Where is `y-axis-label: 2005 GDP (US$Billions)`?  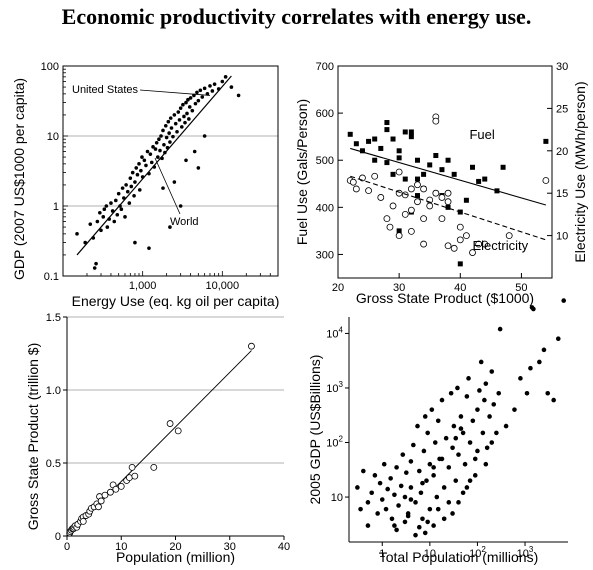 y-axis-label: 2005 GDP (US$Billions) is located at coordinates (315, 430).